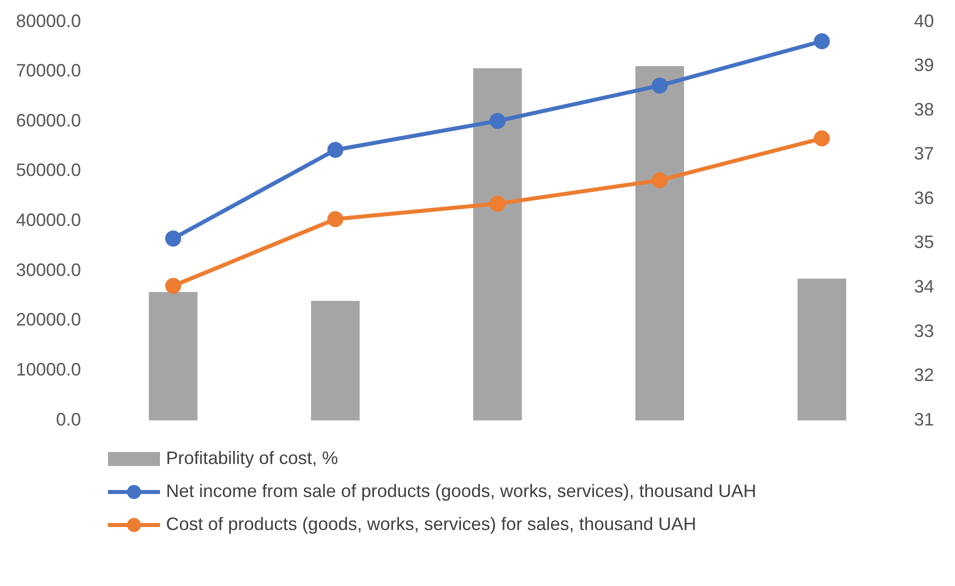  What do you see at coordinates (924, 330) in the screenshot?
I see `y2-tick-label: 33` at bounding box center [924, 330].